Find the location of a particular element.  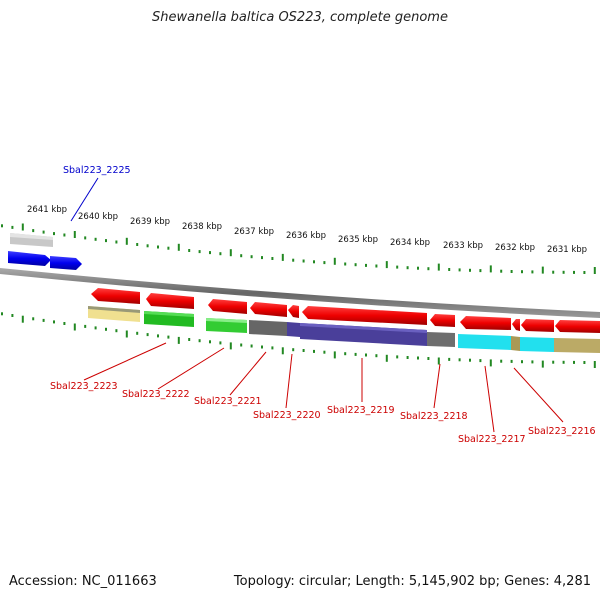

gene-label-2221: Sbal223_2221 is located at coordinates (228, 401).